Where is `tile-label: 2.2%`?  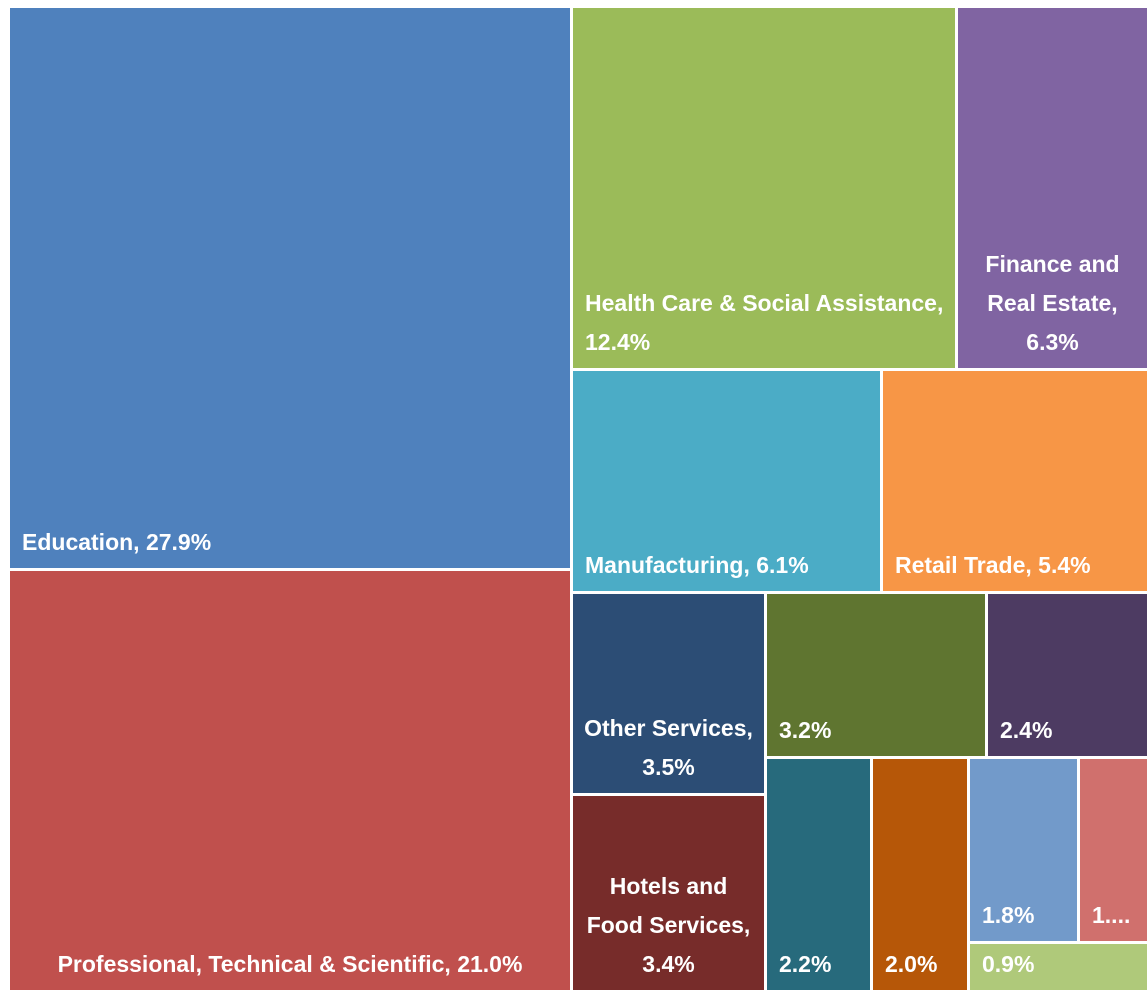
tile-label: 2.2% is located at coordinates (805, 964).